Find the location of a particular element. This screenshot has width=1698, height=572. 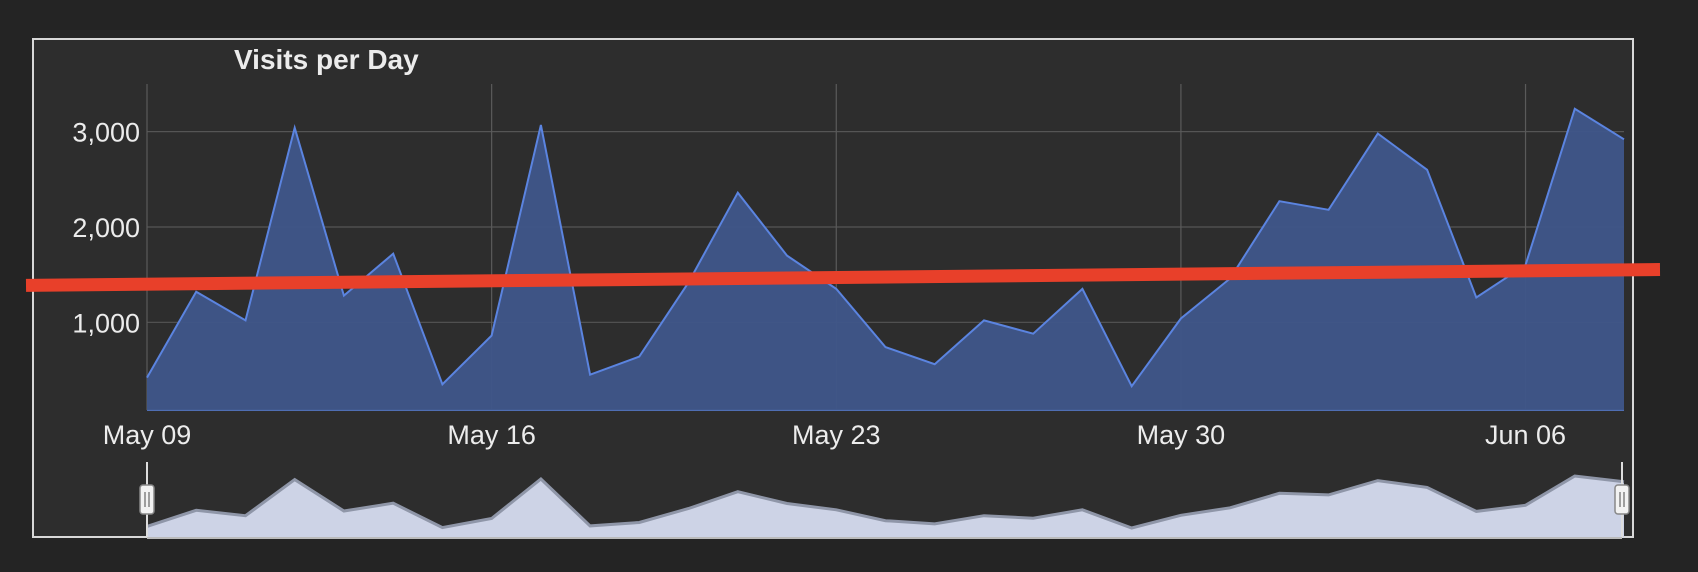

y-axis-ticks: 1,000 2,000 3,000 is located at coordinates (106, 228).